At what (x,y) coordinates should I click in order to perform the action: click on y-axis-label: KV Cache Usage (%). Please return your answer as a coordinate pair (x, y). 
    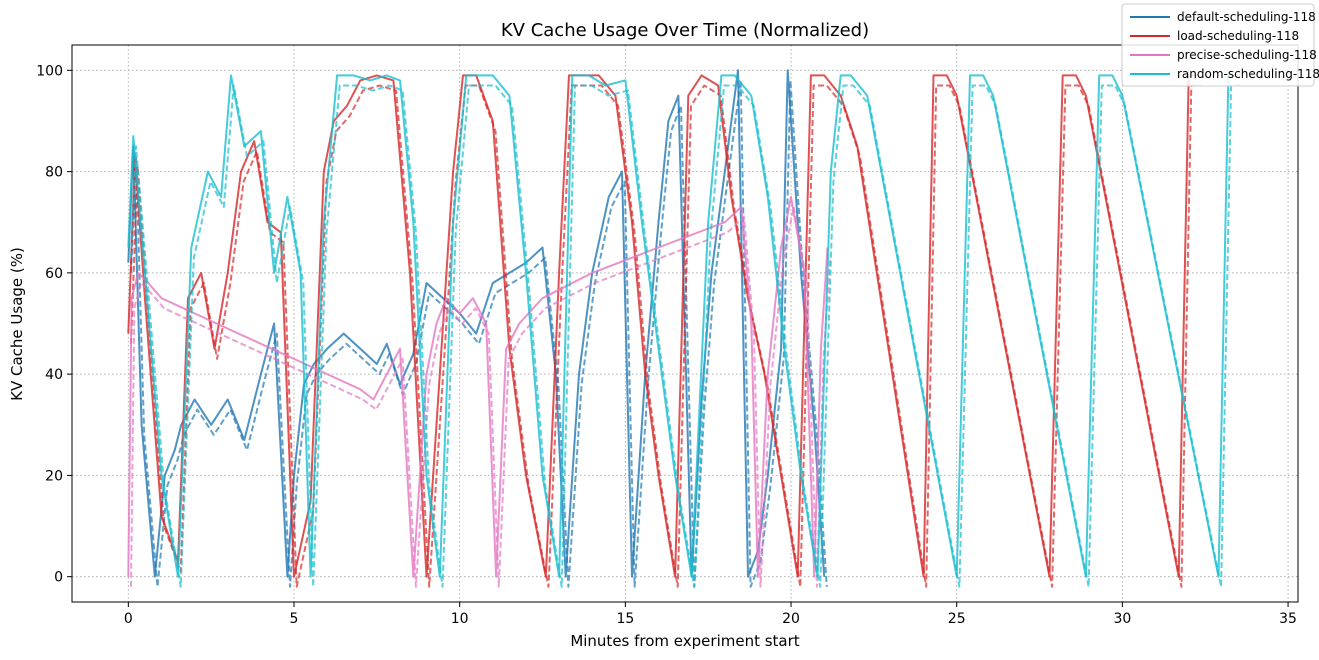
    Looking at the image, I should click on (17, 324).